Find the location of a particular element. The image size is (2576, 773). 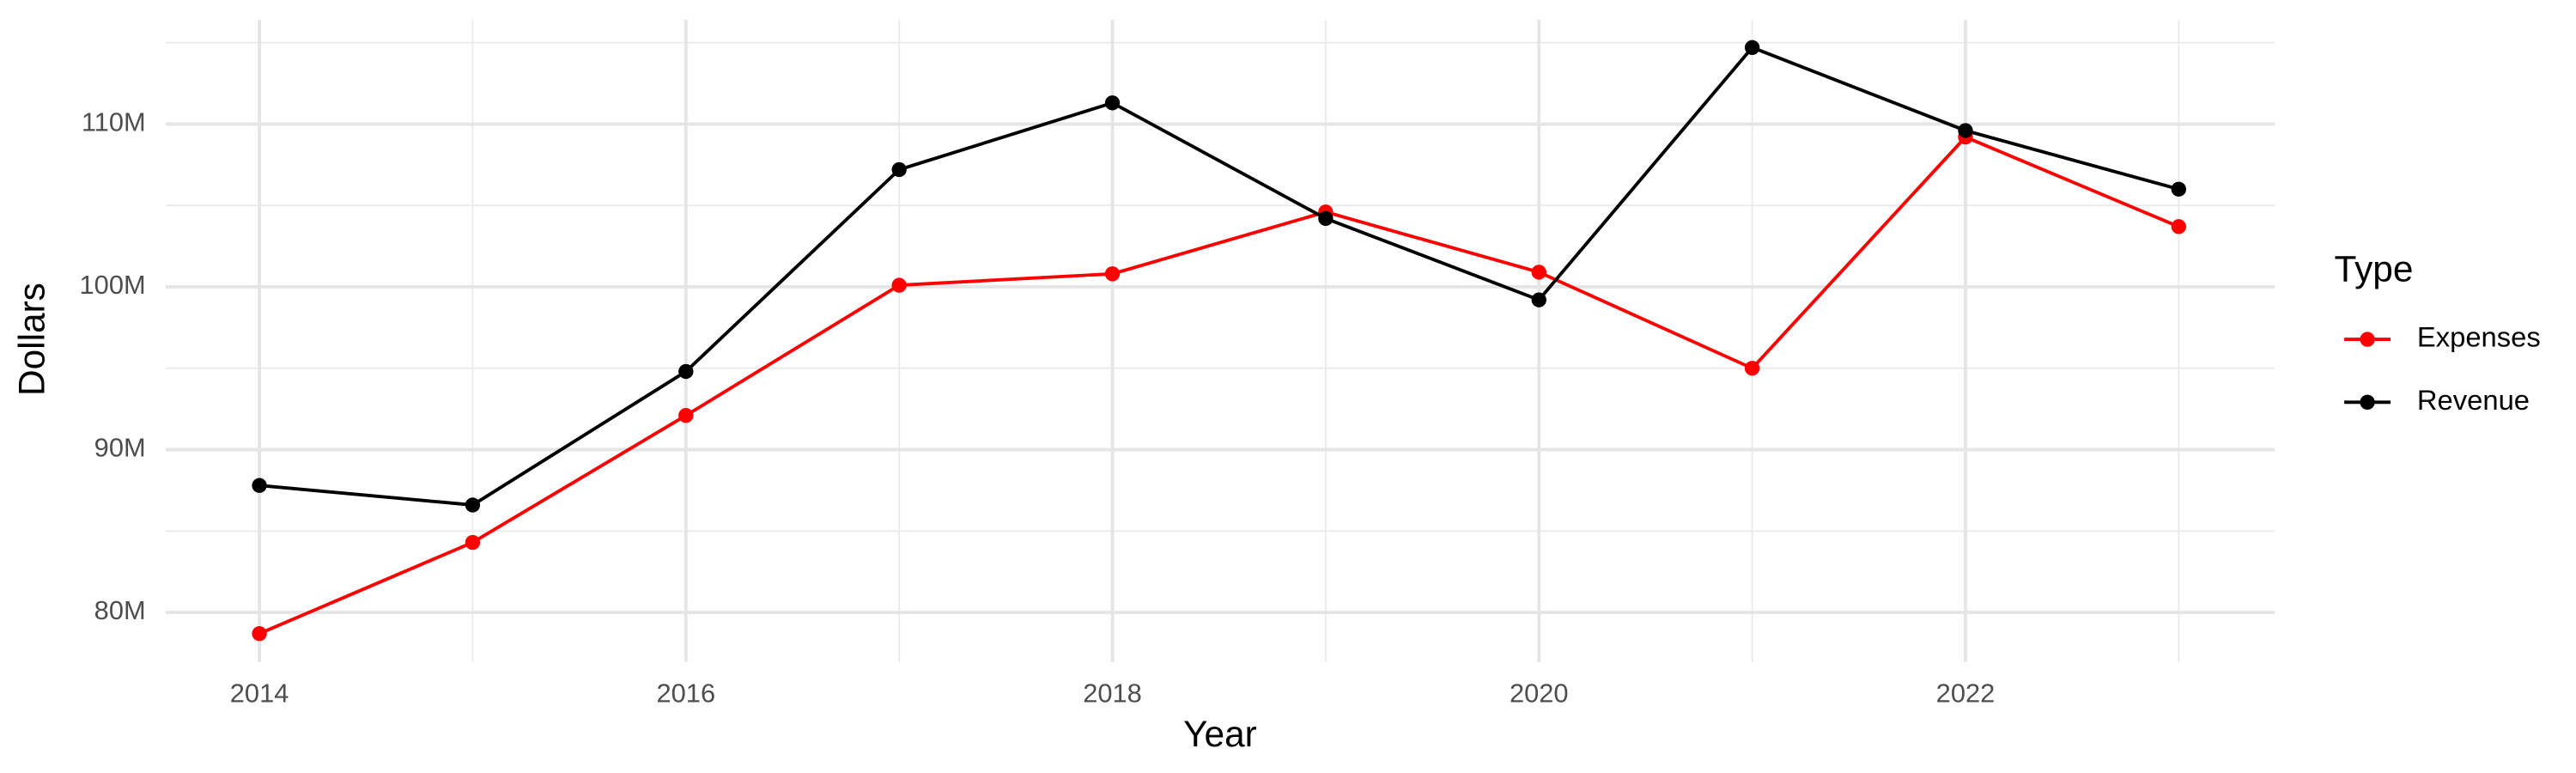

x-axis-title: Year is located at coordinates (1220, 734).